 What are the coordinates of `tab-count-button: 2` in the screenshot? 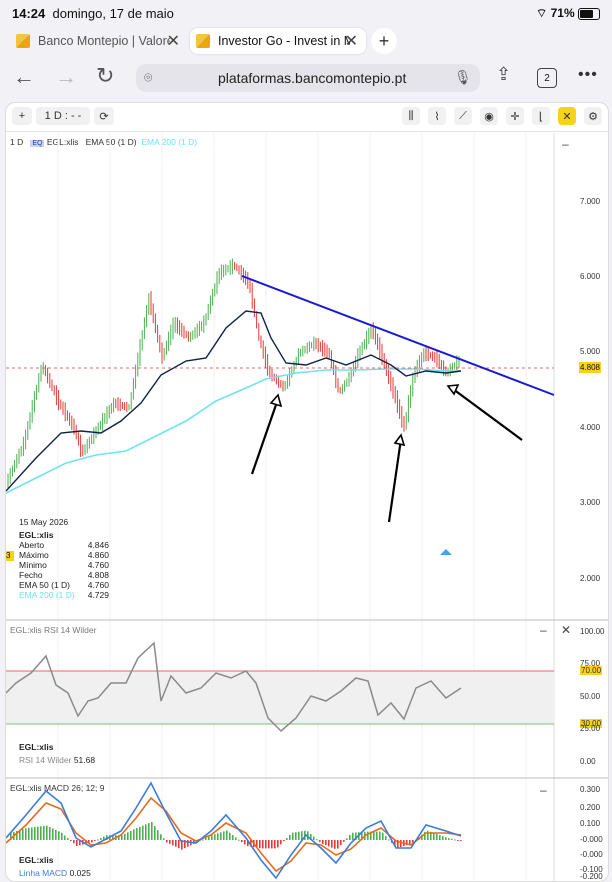 It's located at (547, 78).